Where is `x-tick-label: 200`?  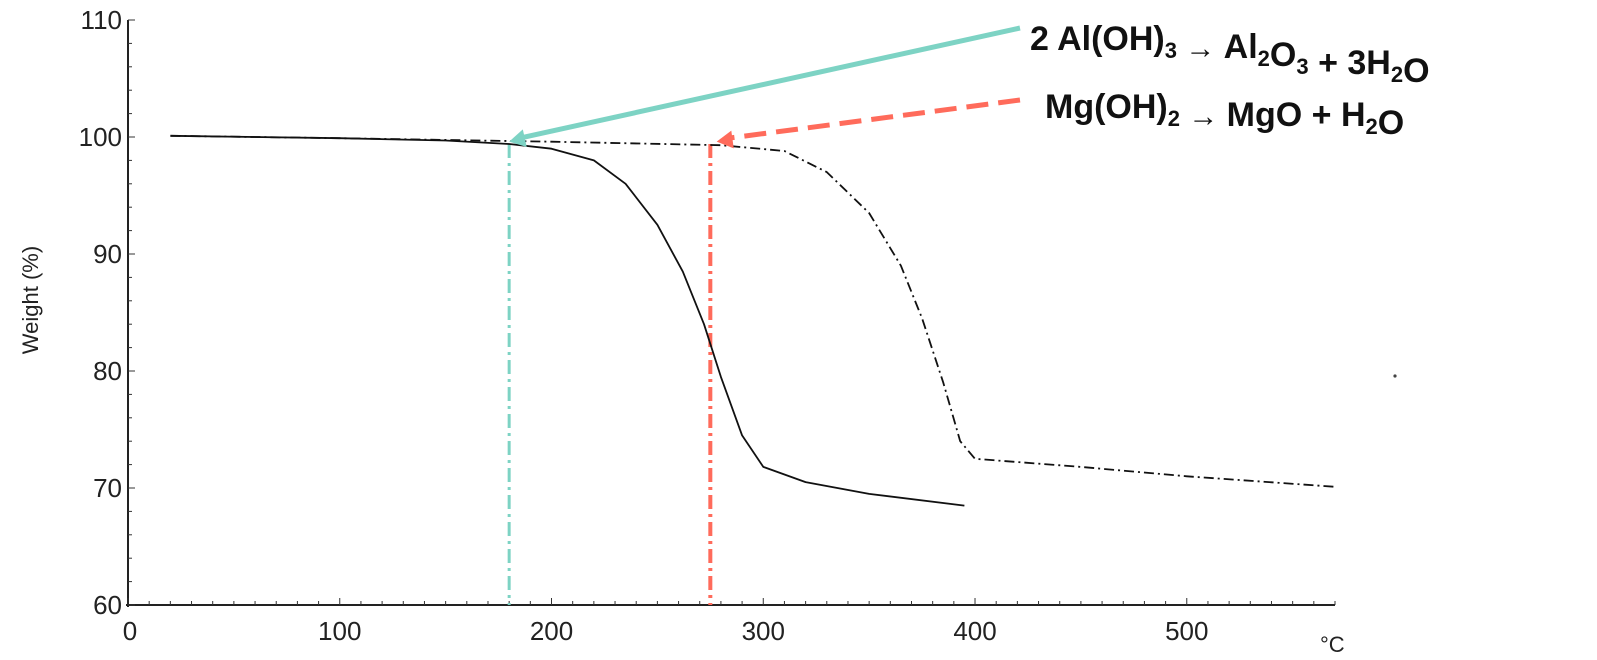
x-tick-label: 200 is located at coordinates (551, 631).